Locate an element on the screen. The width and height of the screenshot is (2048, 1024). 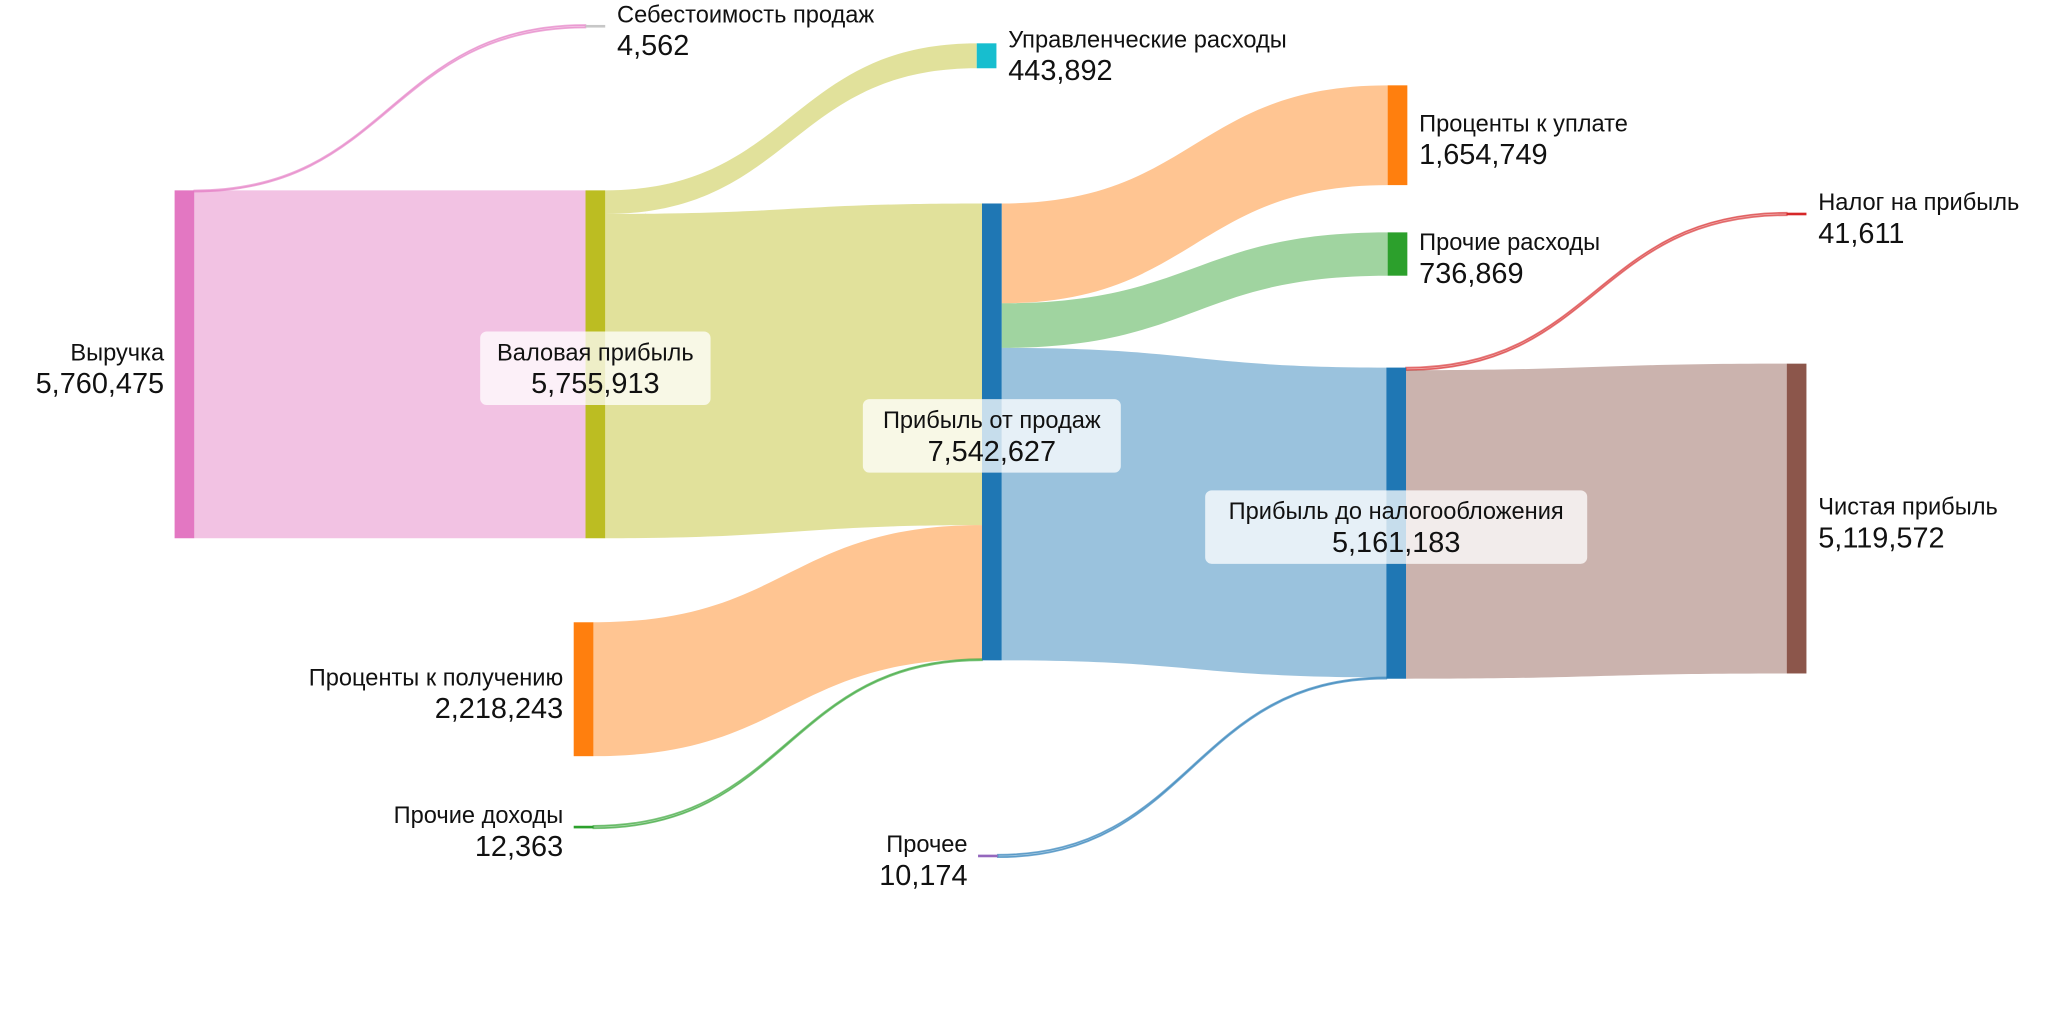
link-sales_profit-to-int_pay is located at coordinates (1194, 194).